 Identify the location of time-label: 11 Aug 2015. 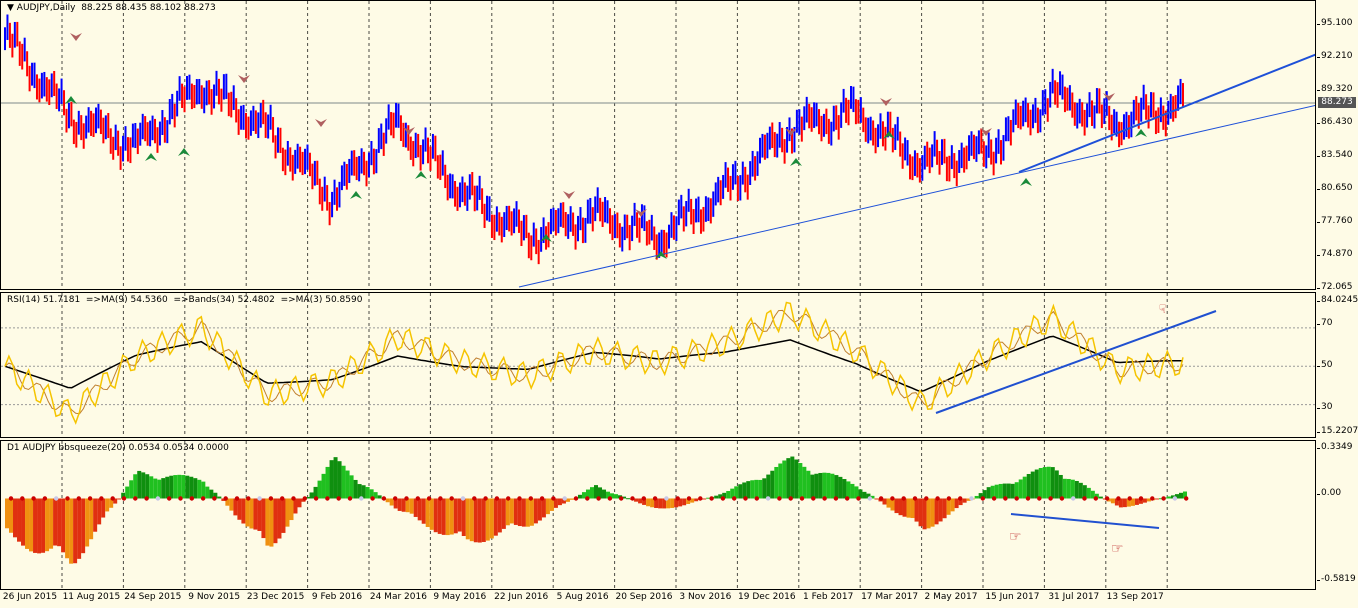
(91, 597).